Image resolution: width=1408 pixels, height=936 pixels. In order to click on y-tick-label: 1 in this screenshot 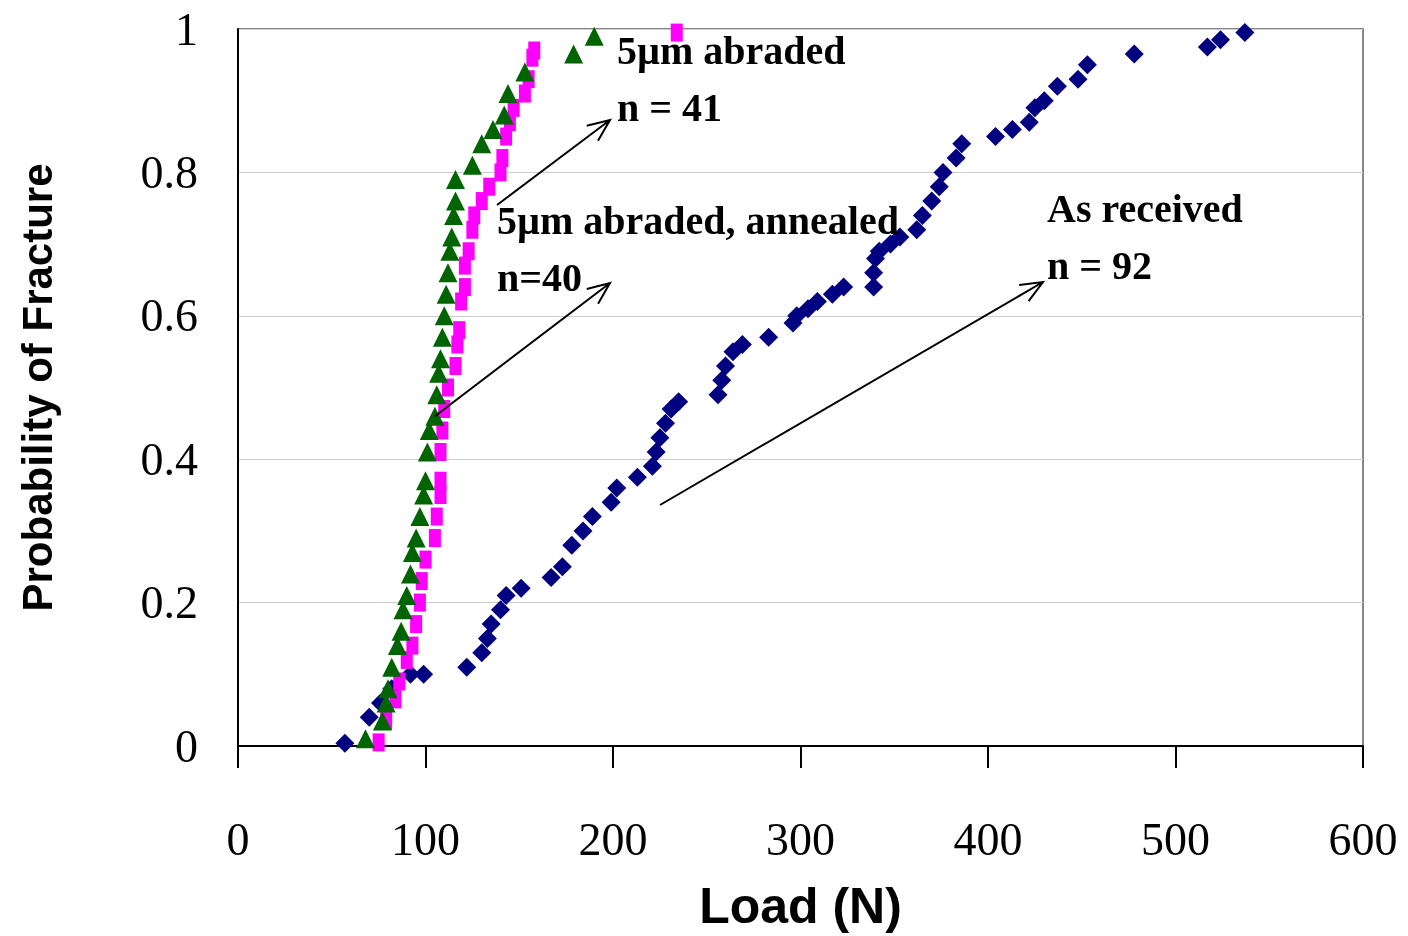, I will do `click(186, 29)`.